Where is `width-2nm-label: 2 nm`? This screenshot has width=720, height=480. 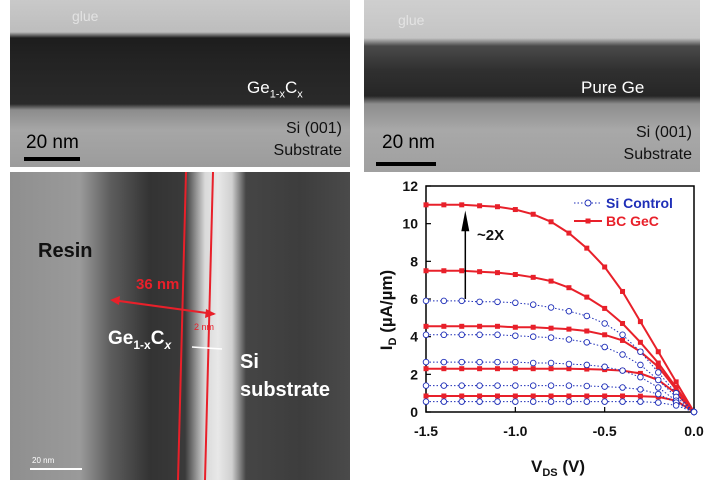 width-2nm-label: 2 nm is located at coordinates (204, 327).